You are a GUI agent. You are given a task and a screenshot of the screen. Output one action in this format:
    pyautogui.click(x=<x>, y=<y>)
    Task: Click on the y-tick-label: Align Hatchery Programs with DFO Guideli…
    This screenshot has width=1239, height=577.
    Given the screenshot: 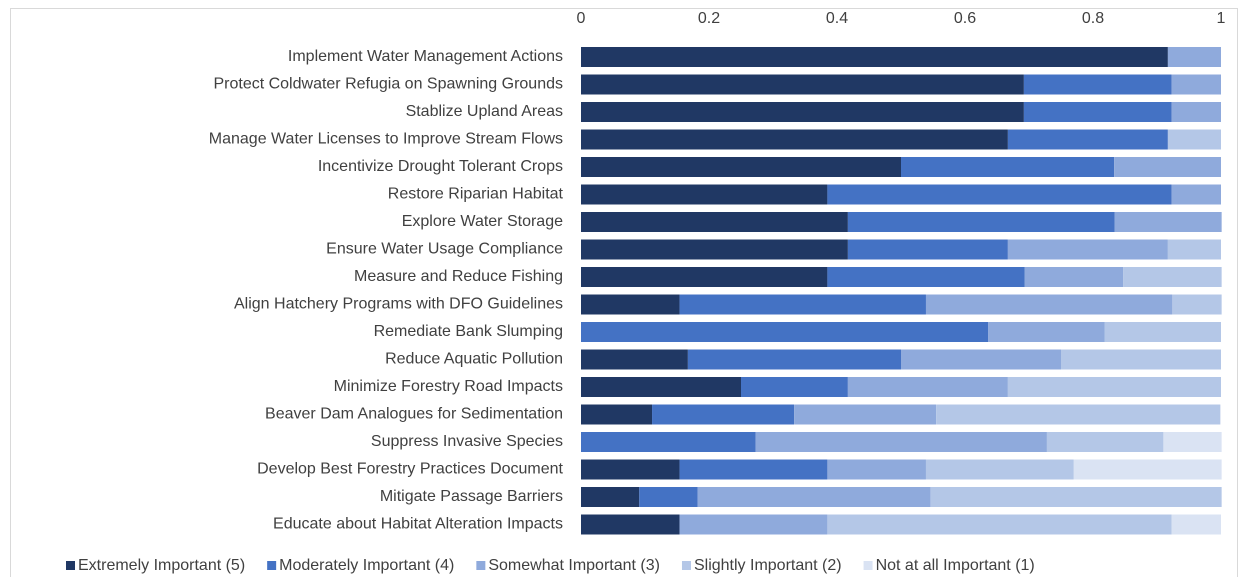 What is the action you would take?
    pyautogui.click(x=398, y=304)
    